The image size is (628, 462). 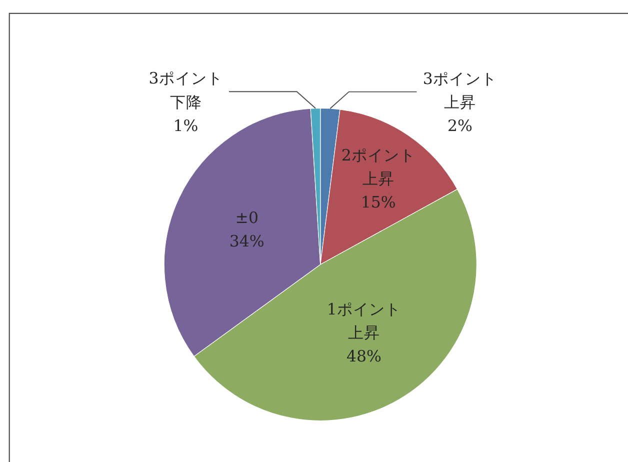 I want to click on data-label: 48%, so click(x=364, y=356).